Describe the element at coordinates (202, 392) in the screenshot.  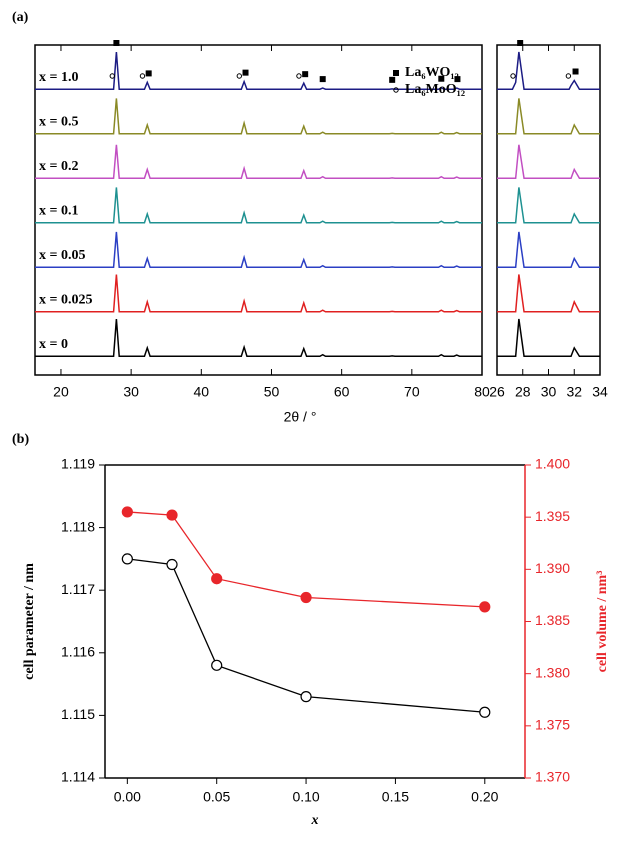
I see `x-tick-label: 40` at that location.